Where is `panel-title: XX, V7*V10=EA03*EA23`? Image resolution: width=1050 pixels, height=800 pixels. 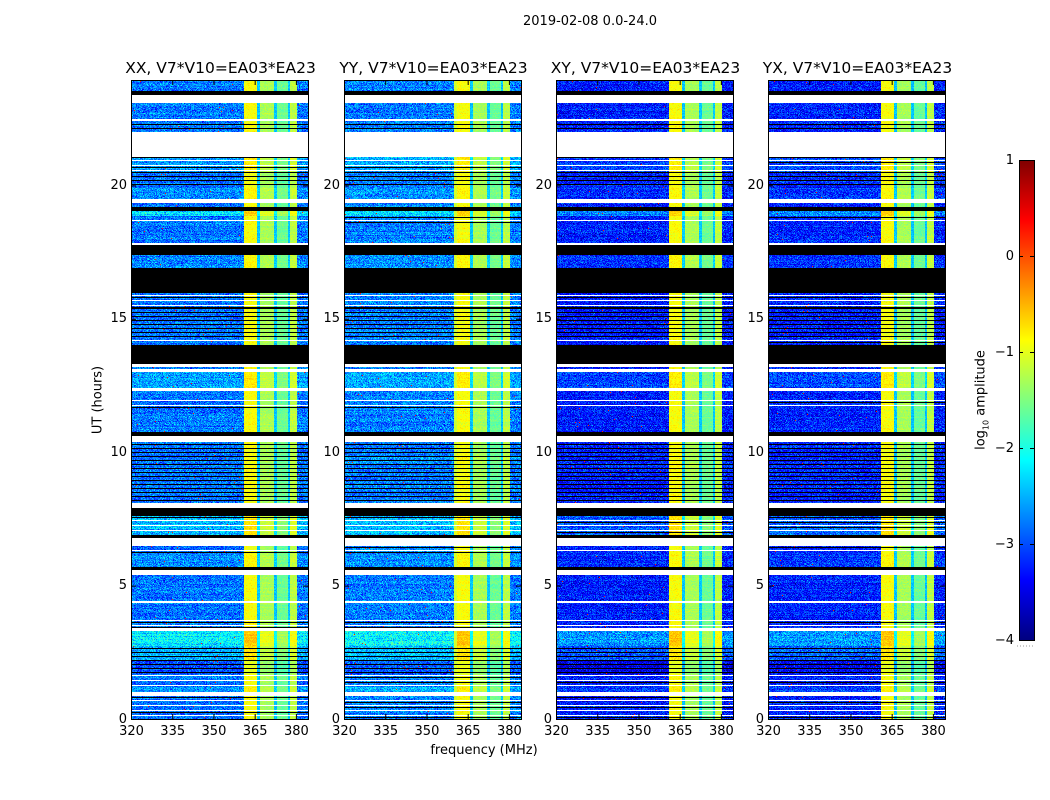
panel-title: XX, V7*V10=EA03*EA23 is located at coordinates (220, 68).